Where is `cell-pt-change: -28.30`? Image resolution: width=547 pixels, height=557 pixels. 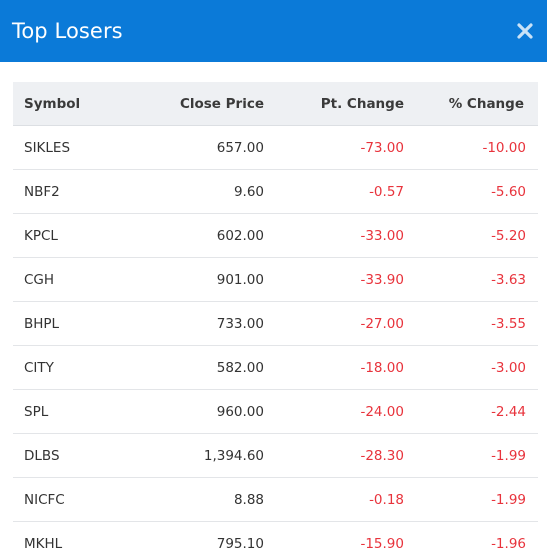
cell-pt-change: -28.30 is located at coordinates (334, 455).